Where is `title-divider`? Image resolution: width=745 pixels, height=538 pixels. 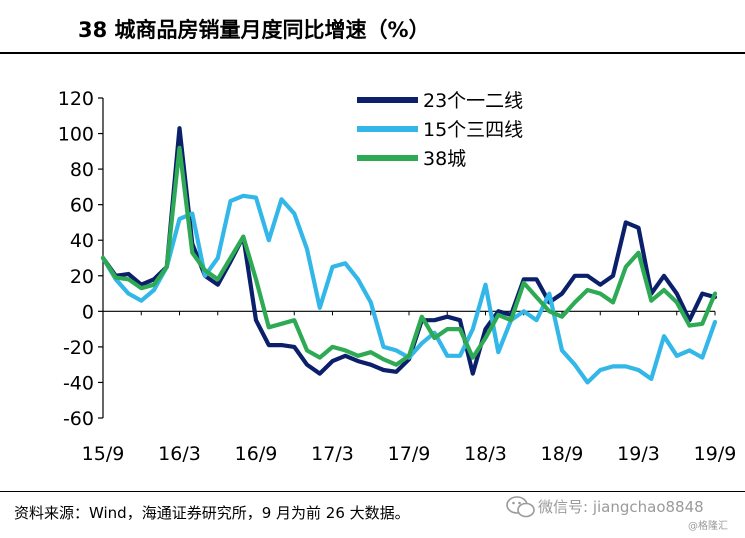
title-divider is located at coordinates (372, 53).